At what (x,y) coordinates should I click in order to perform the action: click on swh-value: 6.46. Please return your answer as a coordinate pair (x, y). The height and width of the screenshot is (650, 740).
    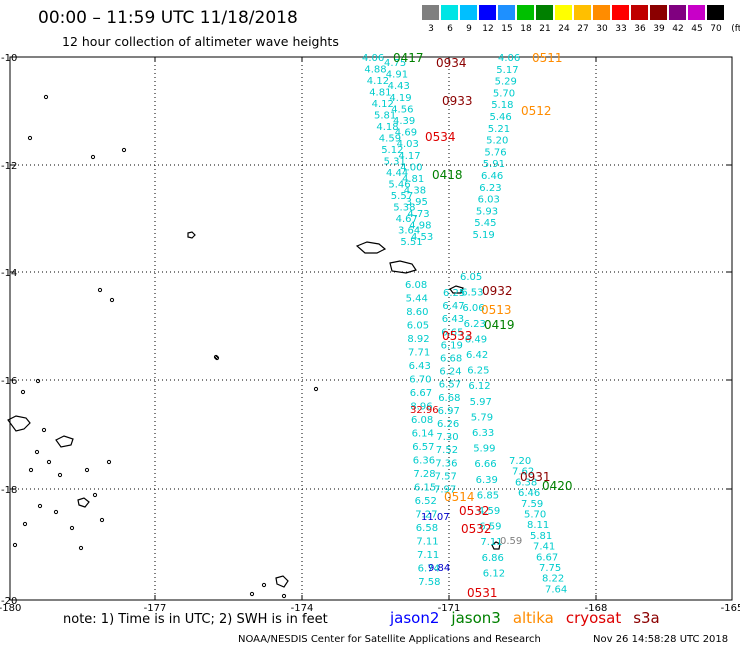
    Looking at the image, I should click on (529, 493).